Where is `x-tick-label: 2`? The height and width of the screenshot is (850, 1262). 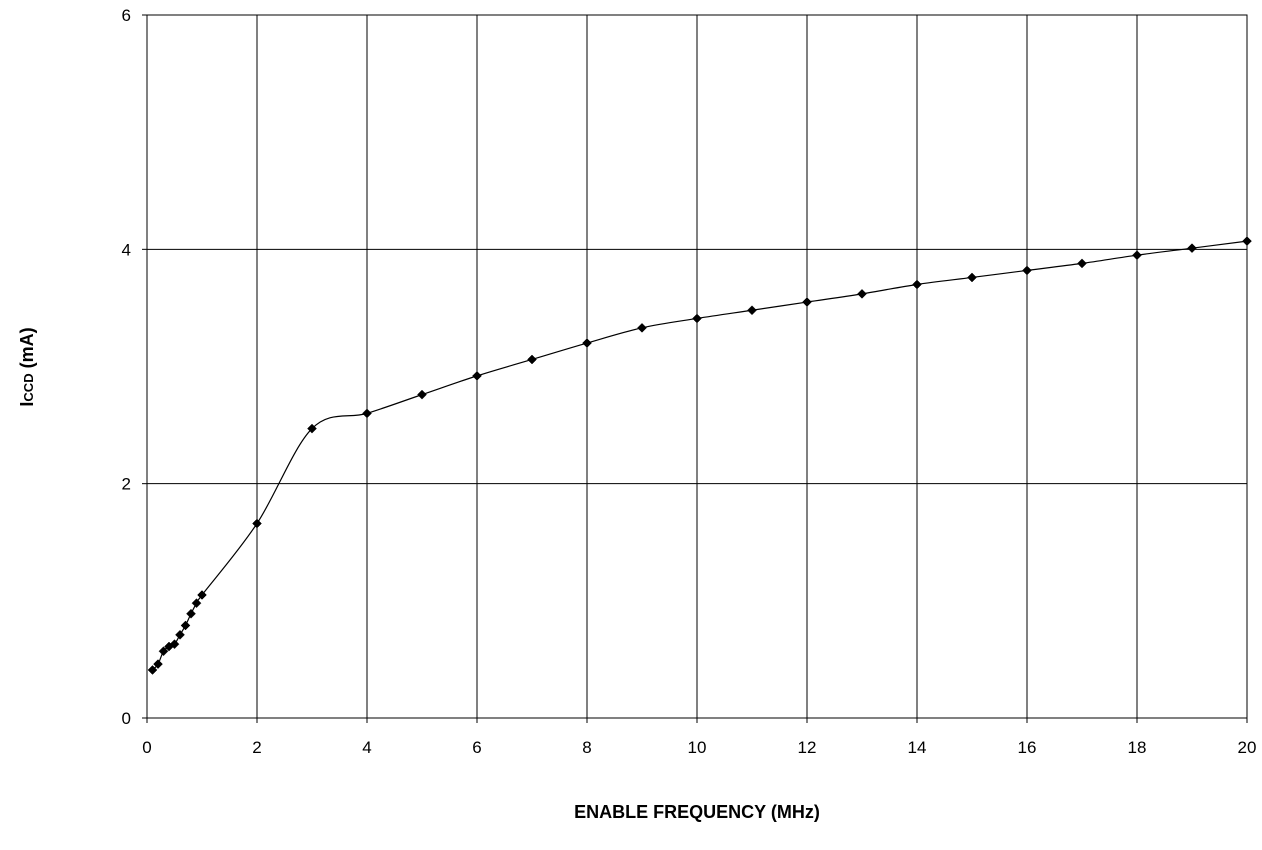 x-tick-label: 2 is located at coordinates (256, 747).